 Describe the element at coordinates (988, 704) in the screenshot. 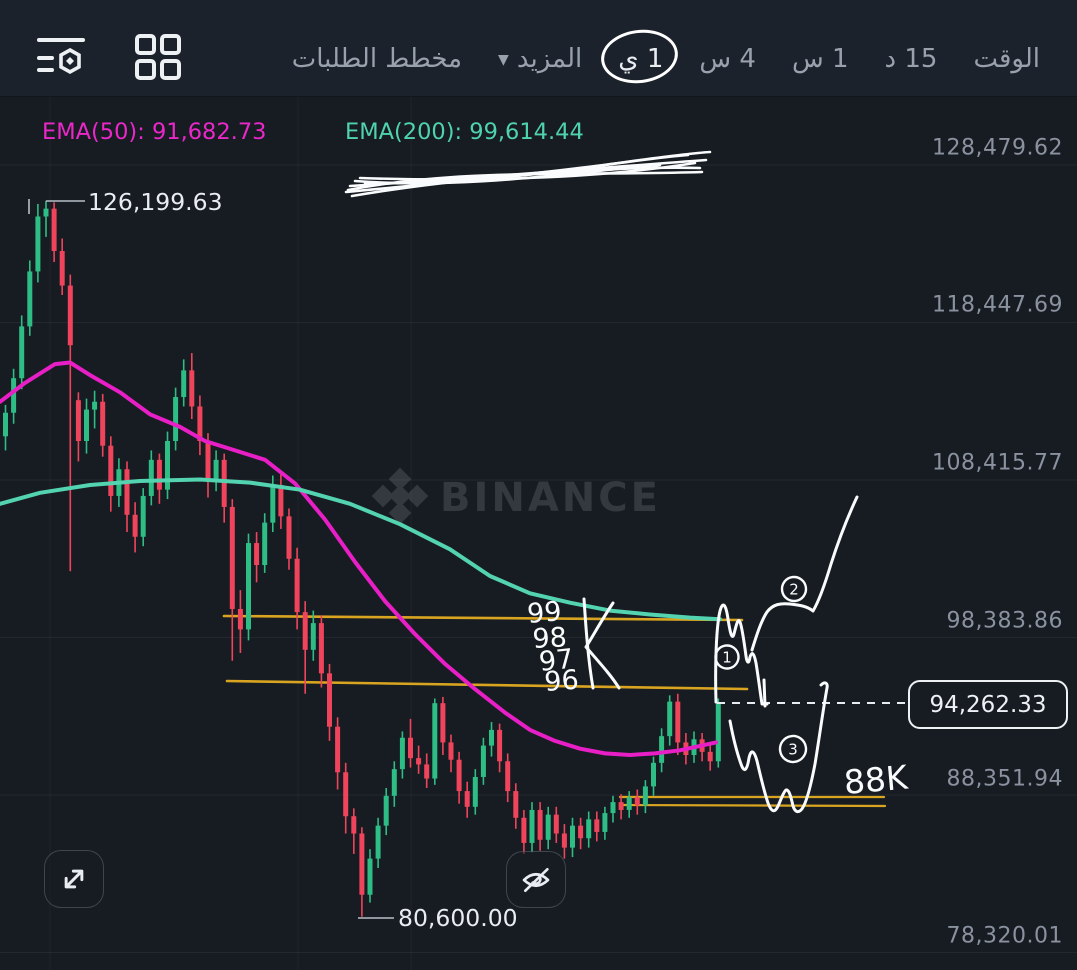

I see `last-price-box: 94,262.33` at that location.